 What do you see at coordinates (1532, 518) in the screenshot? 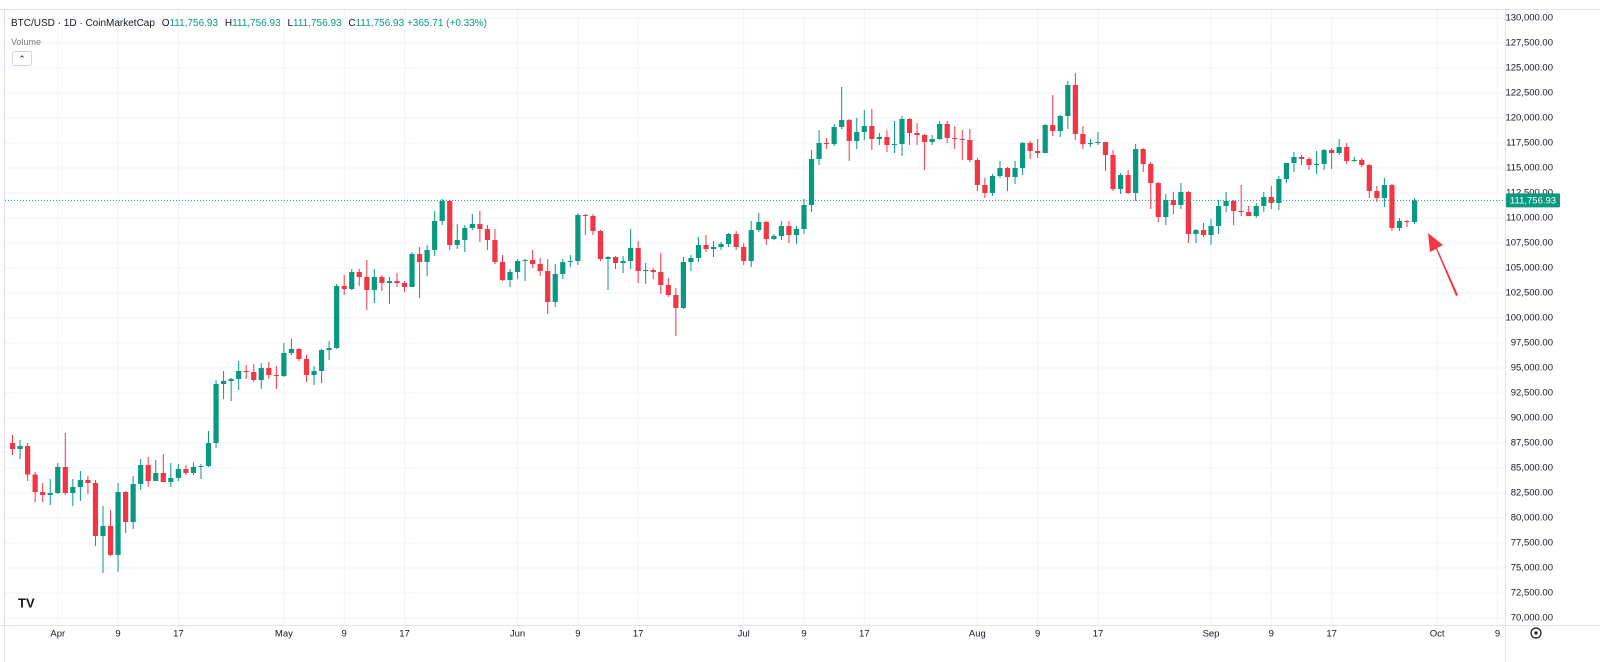
I see `y-tick-label: 80,000.00` at bounding box center [1532, 518].